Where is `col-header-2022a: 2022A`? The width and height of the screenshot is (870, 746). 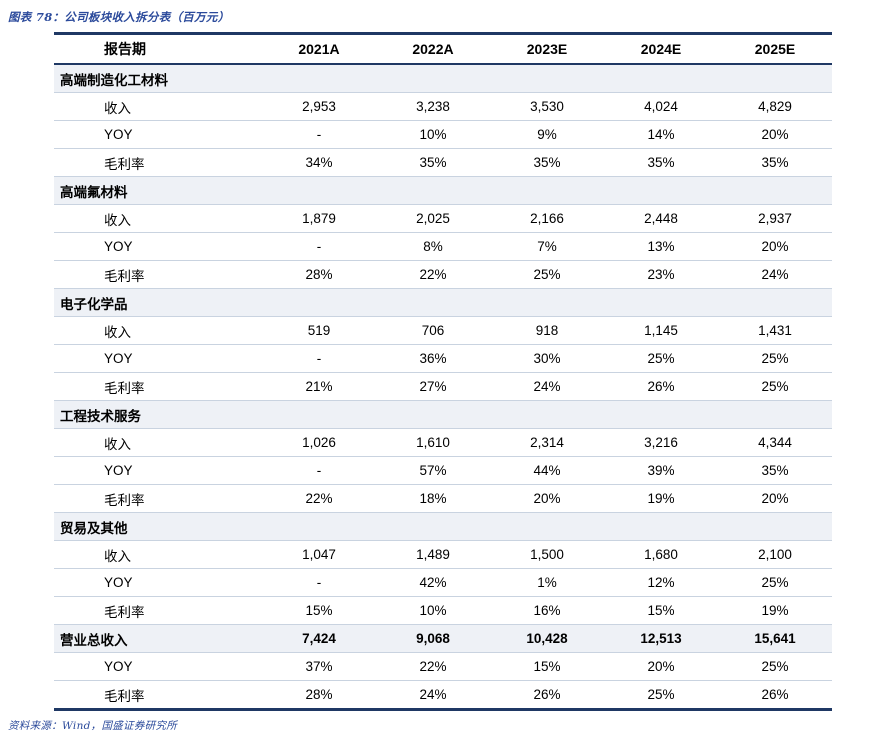
col-header-2022a: 2022A is located at coordinates (433, 49).